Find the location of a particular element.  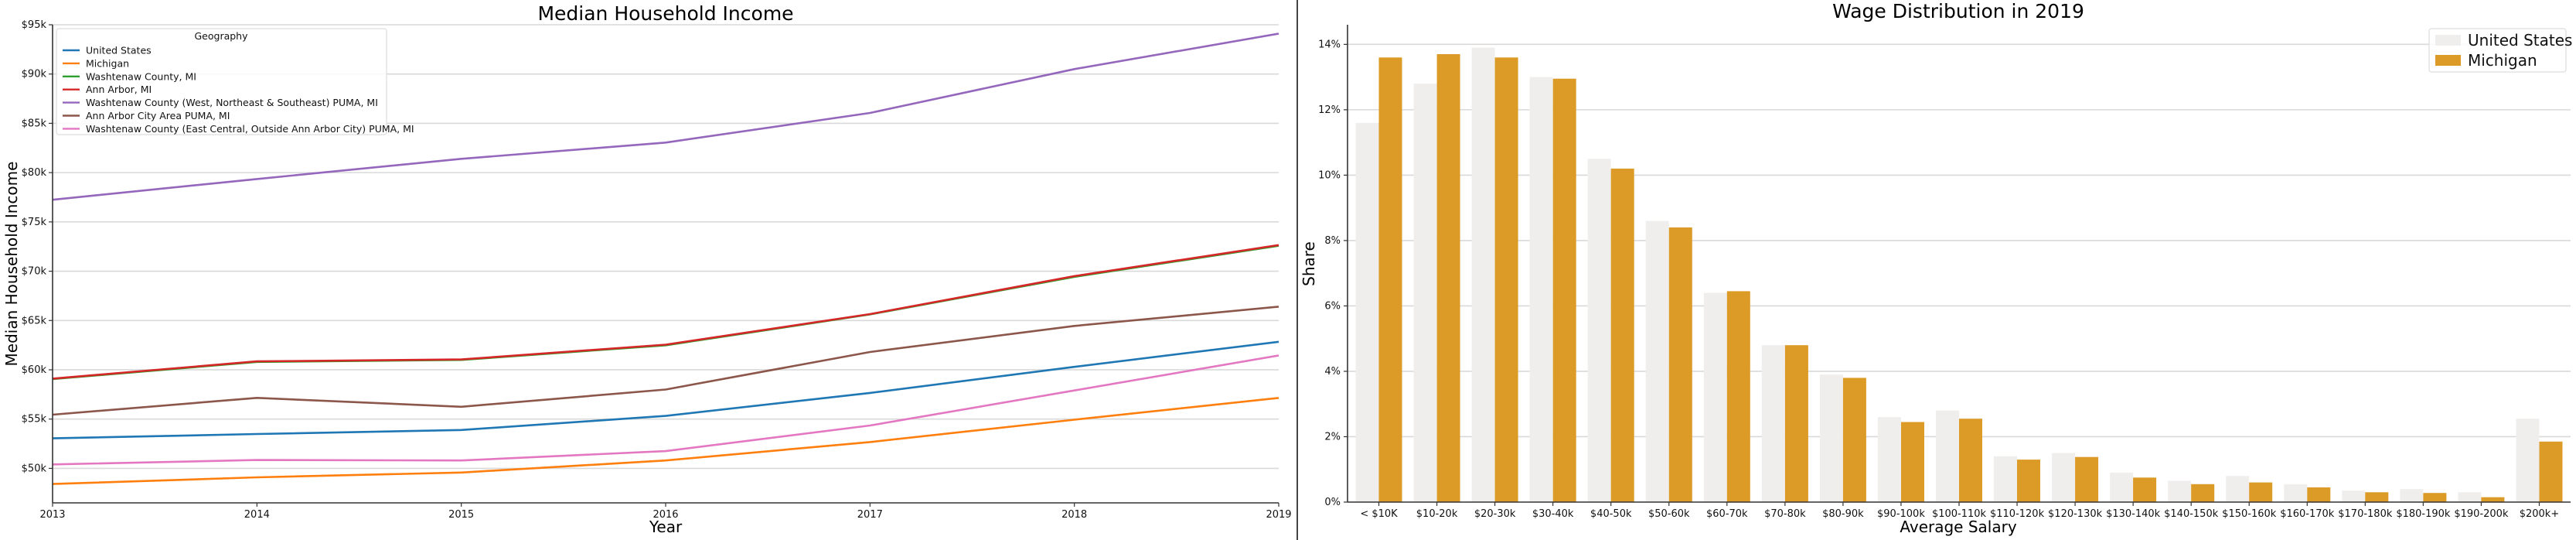

income-x-tick-label: 2019 is located at coordinates (1278, 515).